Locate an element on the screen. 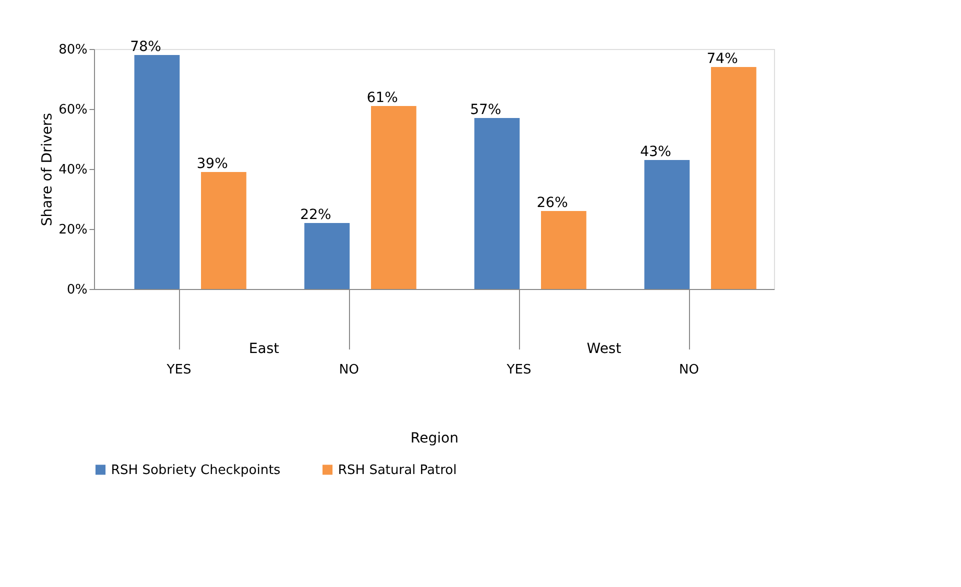  text: 22% is located at coordinates (316, 215).